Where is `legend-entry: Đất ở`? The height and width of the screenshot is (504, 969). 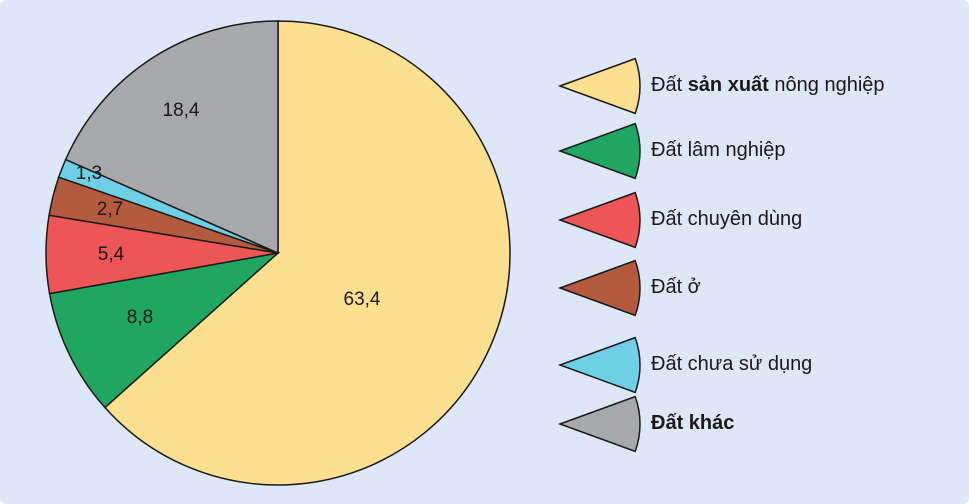
legend-entry: Đất ở is located at coordinates (629, 288).